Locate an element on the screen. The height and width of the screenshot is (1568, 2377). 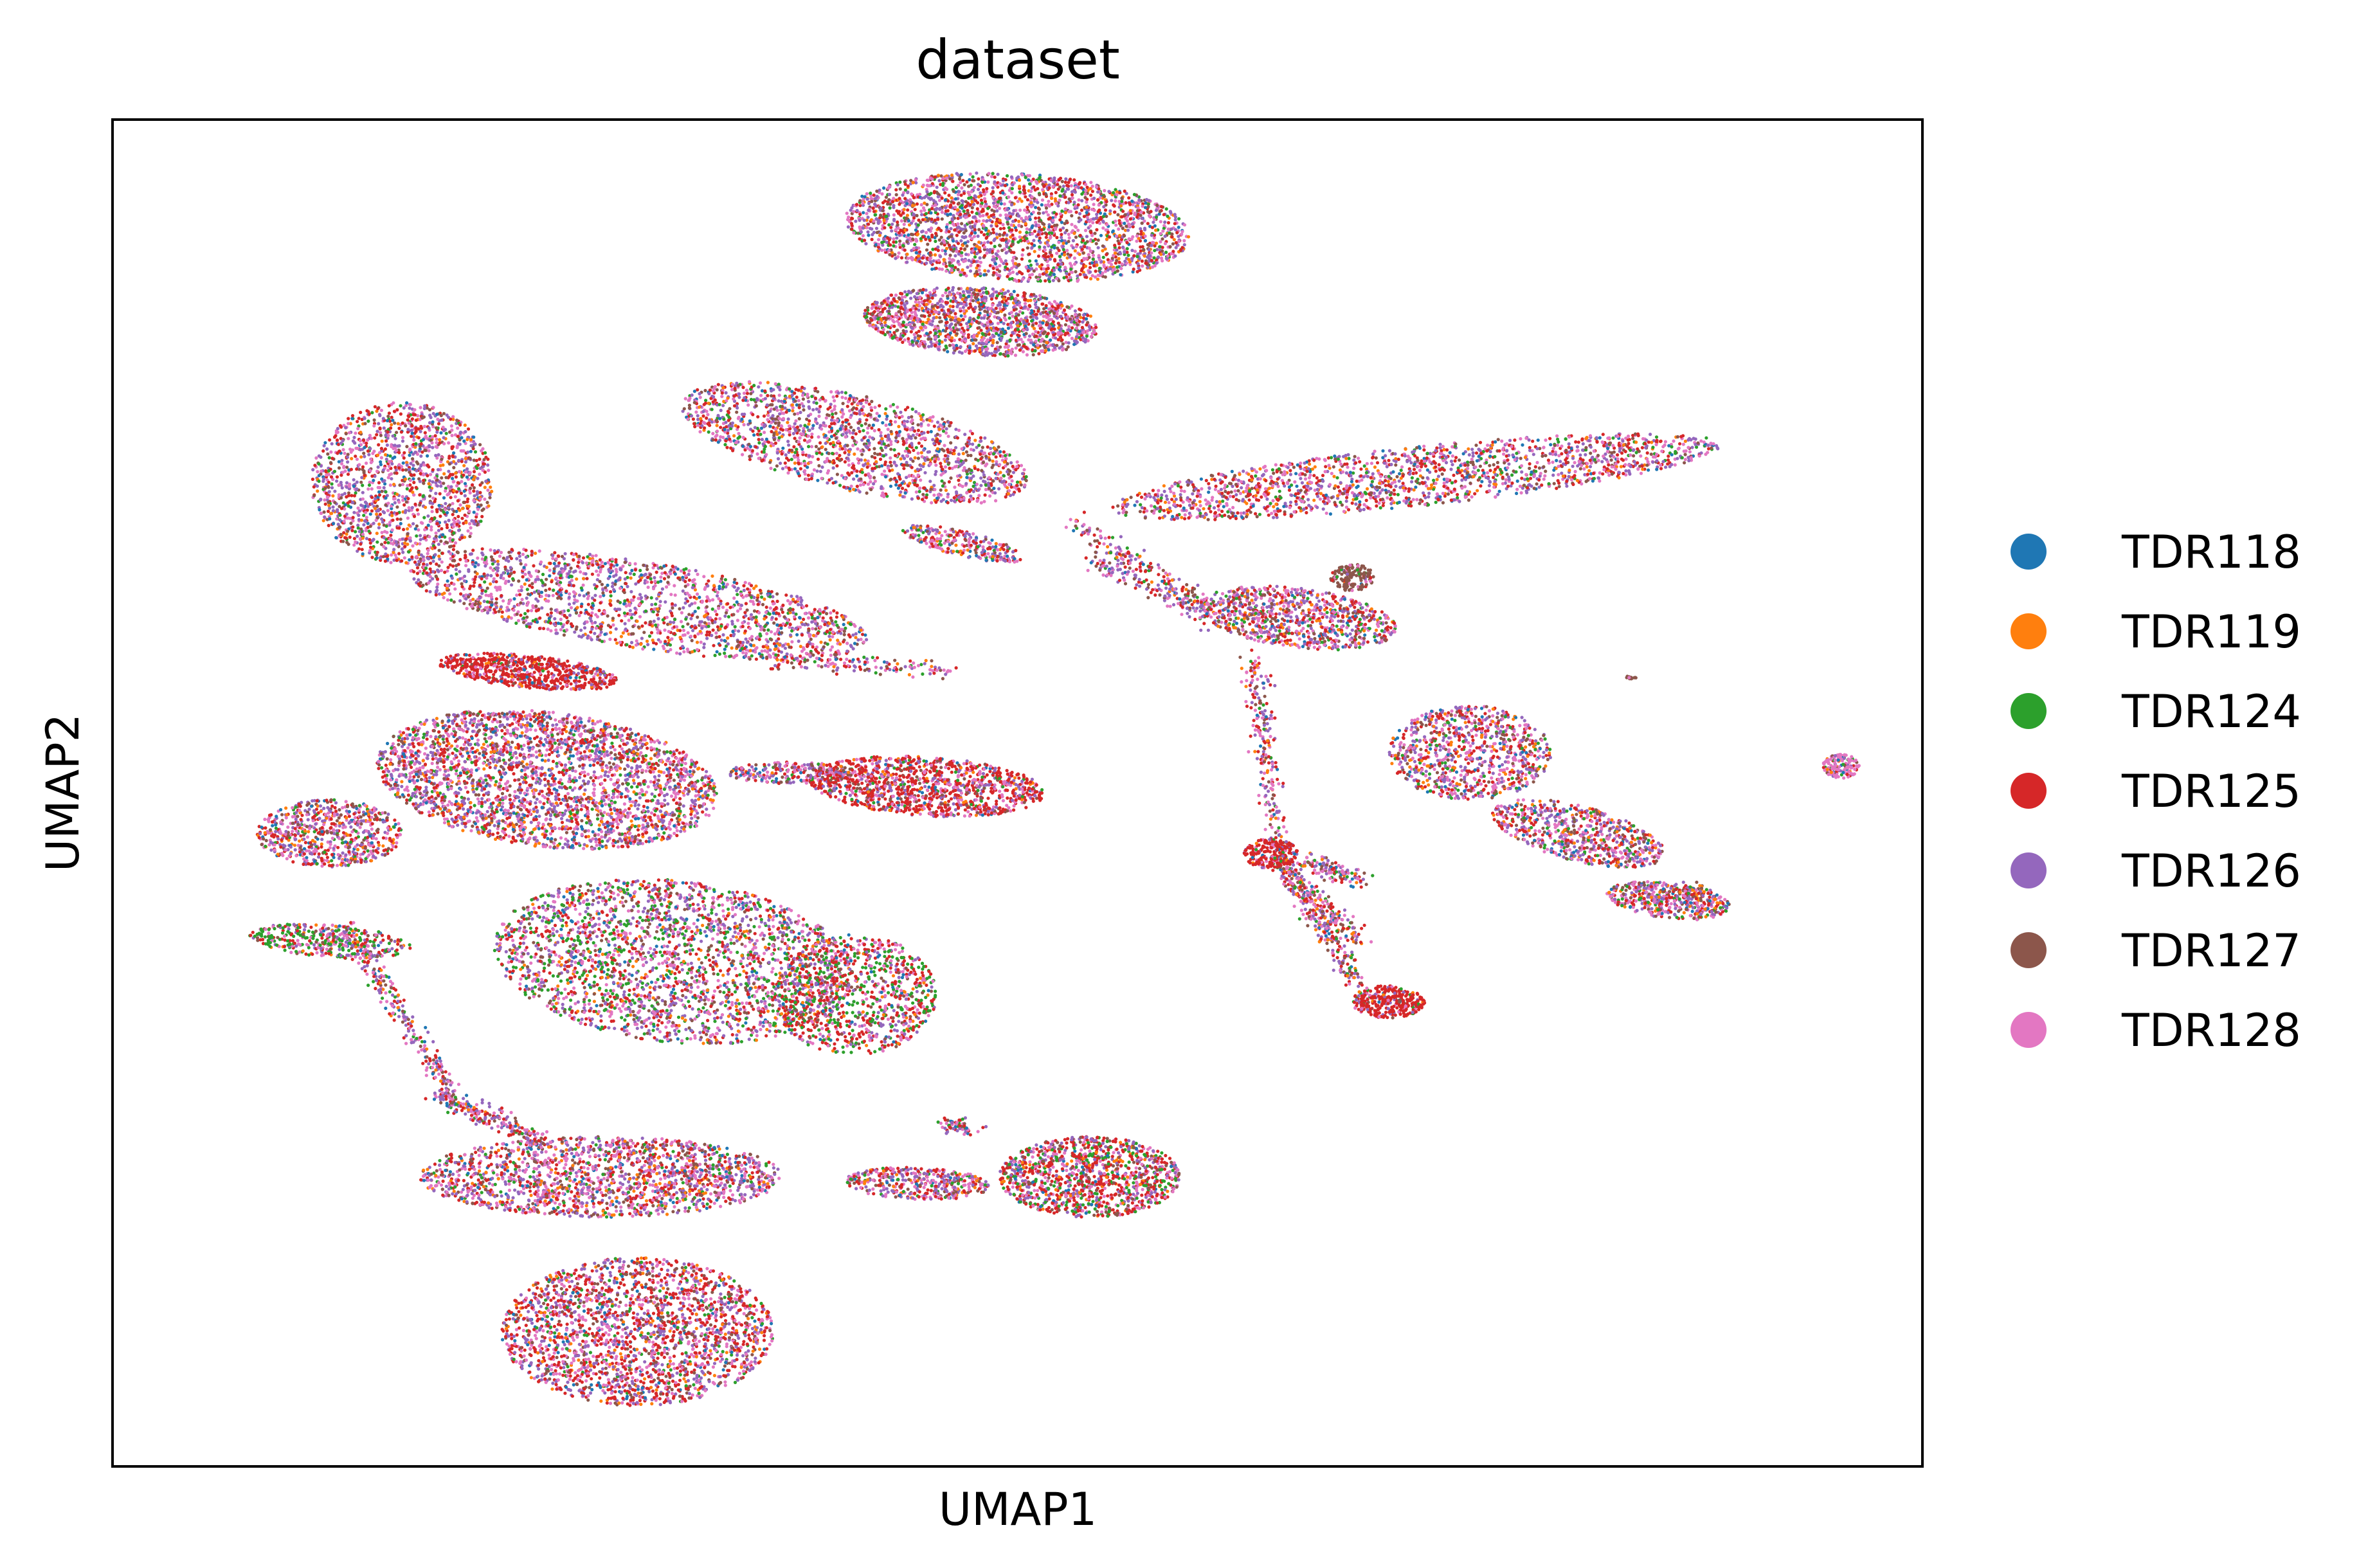
chart-title: dataset is located at coordinates (1018, 59).